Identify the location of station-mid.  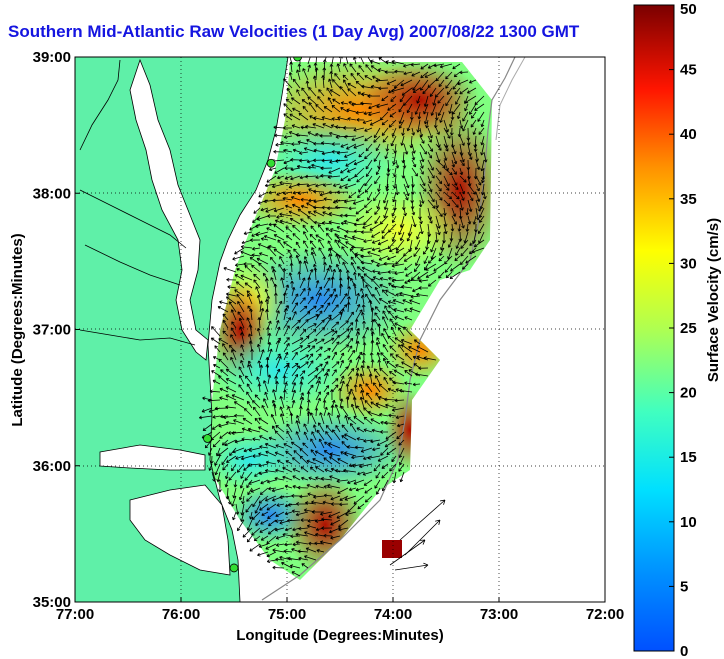
(271, 163).